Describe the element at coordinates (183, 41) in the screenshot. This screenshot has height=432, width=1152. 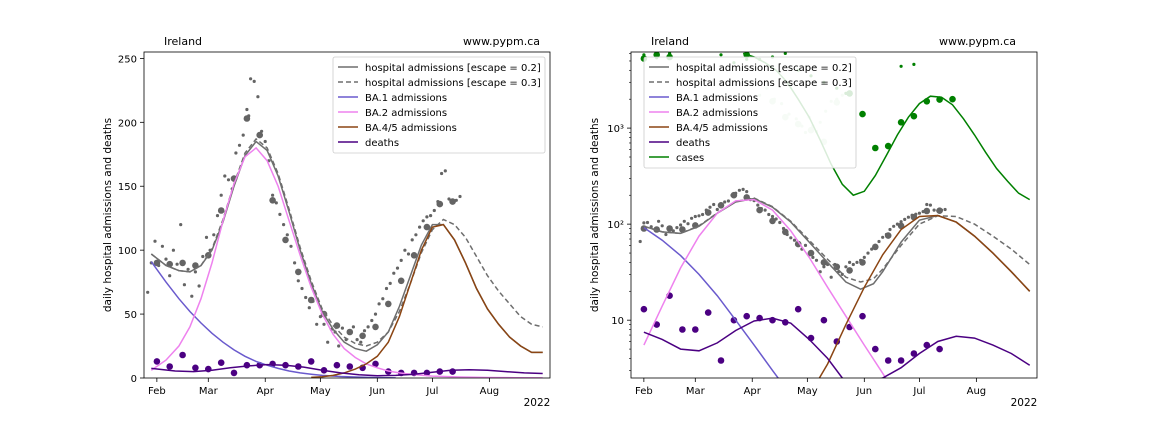
I see `left-chart-title-left: Ireland` at that location.